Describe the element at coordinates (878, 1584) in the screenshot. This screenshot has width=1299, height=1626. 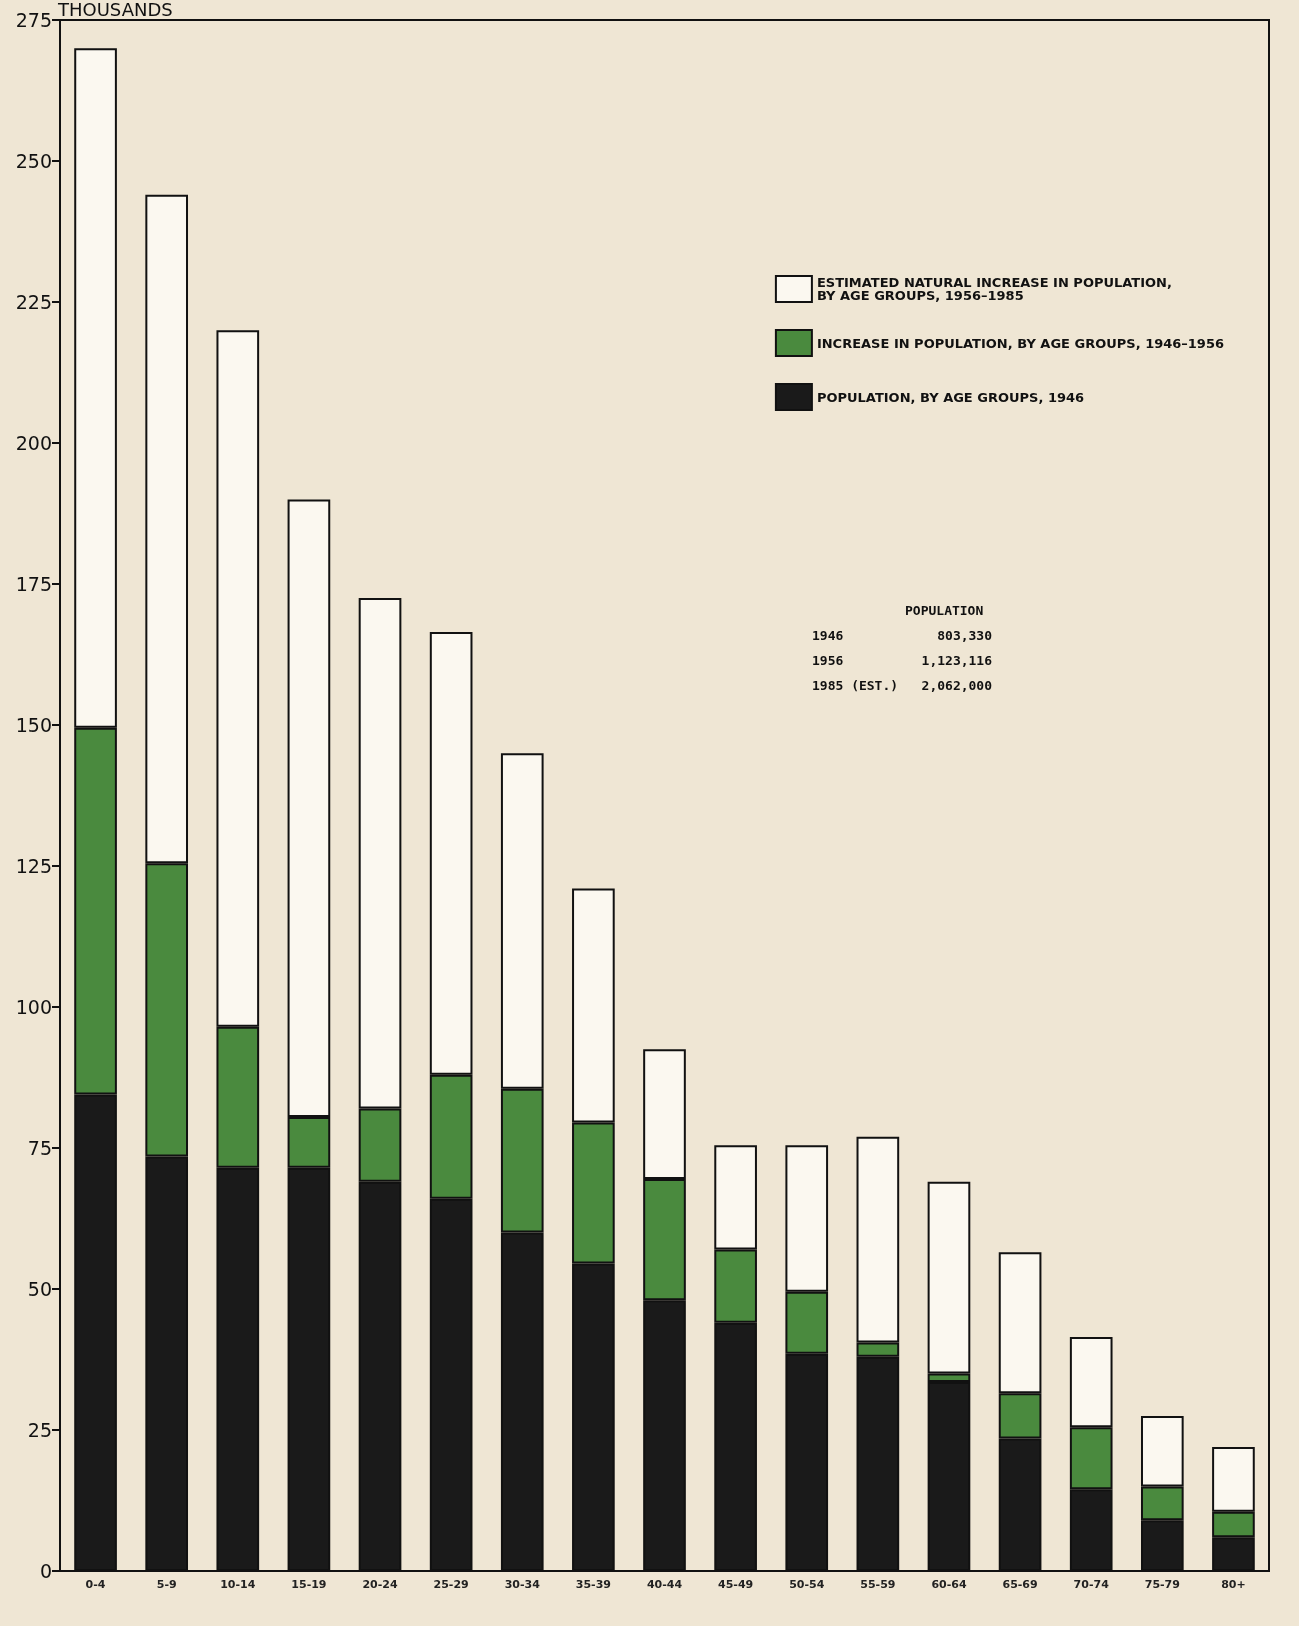
I see `x-tick-label: 55-59` at that location.